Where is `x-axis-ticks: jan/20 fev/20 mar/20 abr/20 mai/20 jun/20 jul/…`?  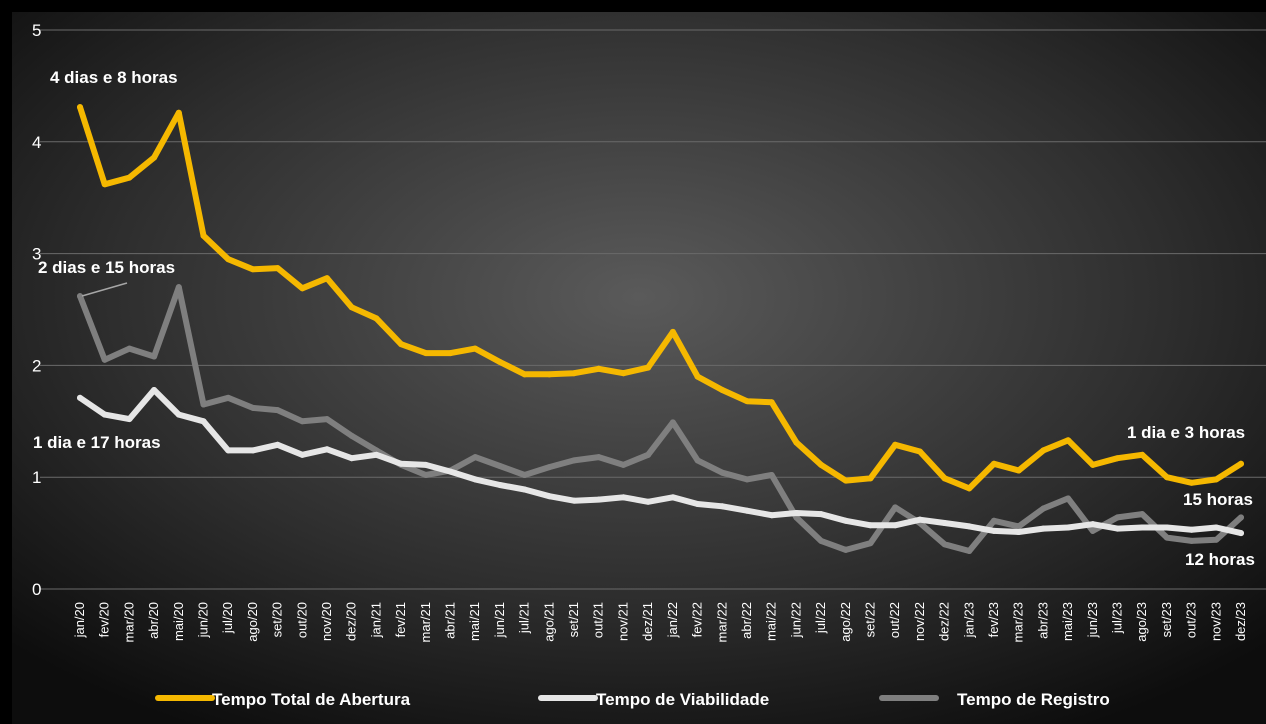 x-axis-ticks: jan/20 fev/20 mar/20 abr/20 mai/20 jun/20 jul/… is located at coordinates (660, 622).